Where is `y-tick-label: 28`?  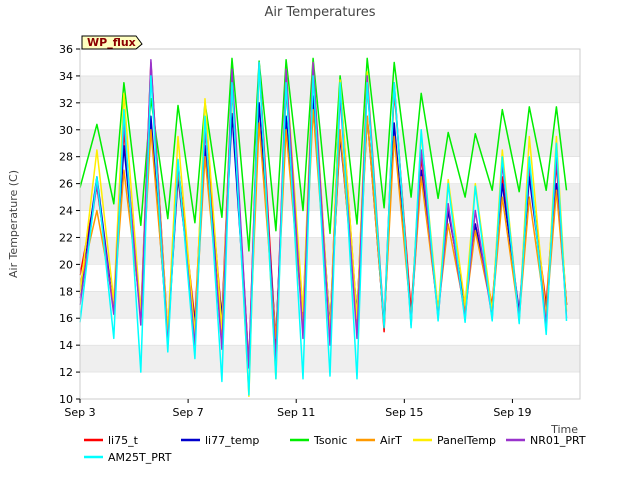 y-tick-label: 28 is located at coordinates (66, 157).